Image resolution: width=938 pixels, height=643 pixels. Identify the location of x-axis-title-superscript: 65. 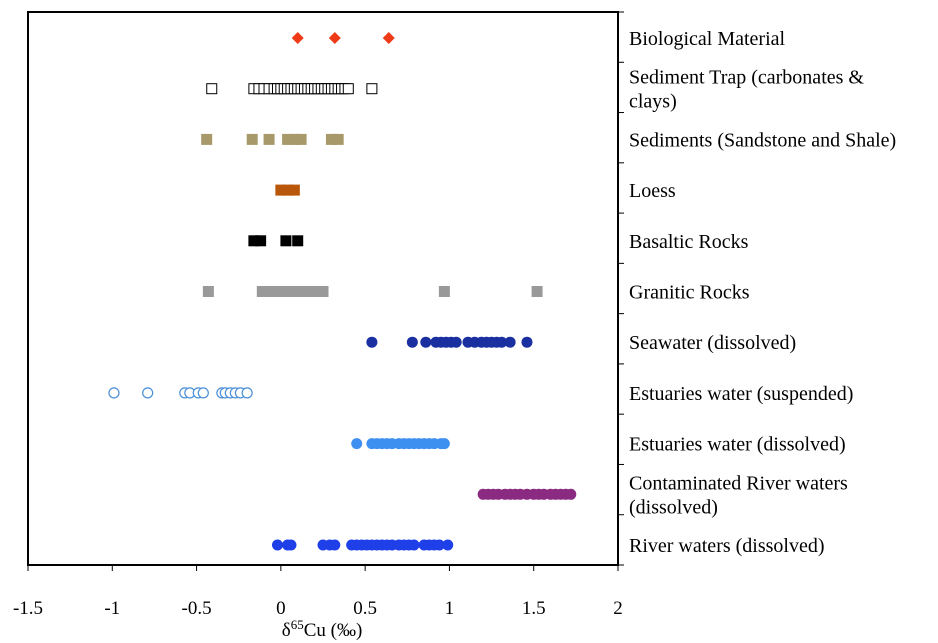
(297, 624).